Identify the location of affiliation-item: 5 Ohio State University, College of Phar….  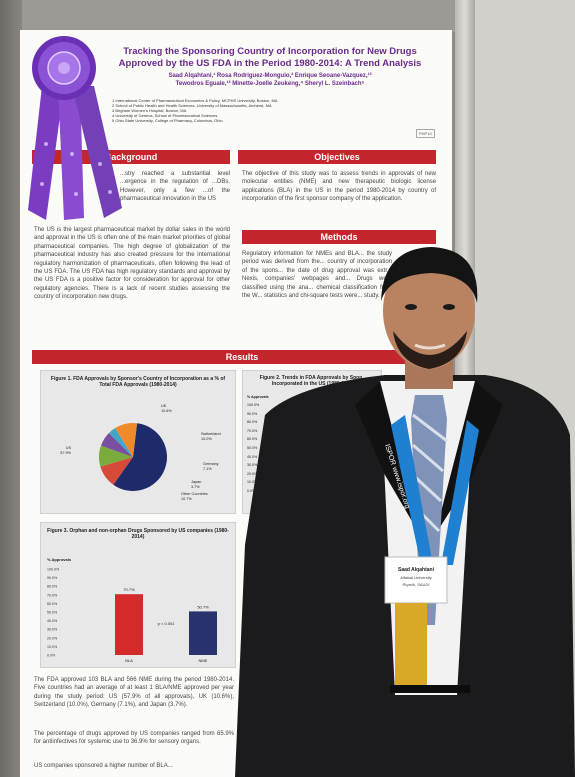
(167, 120).